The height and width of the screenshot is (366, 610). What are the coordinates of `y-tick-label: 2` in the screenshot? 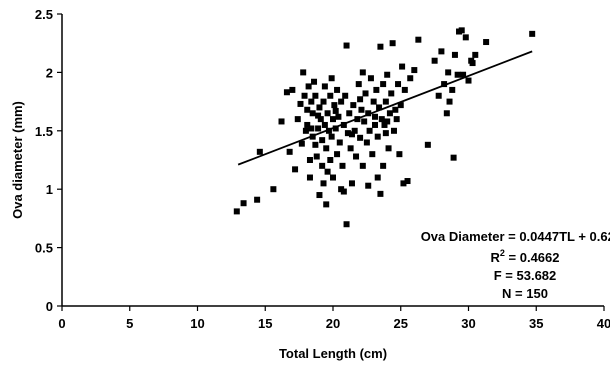 It's located at (49, 72).